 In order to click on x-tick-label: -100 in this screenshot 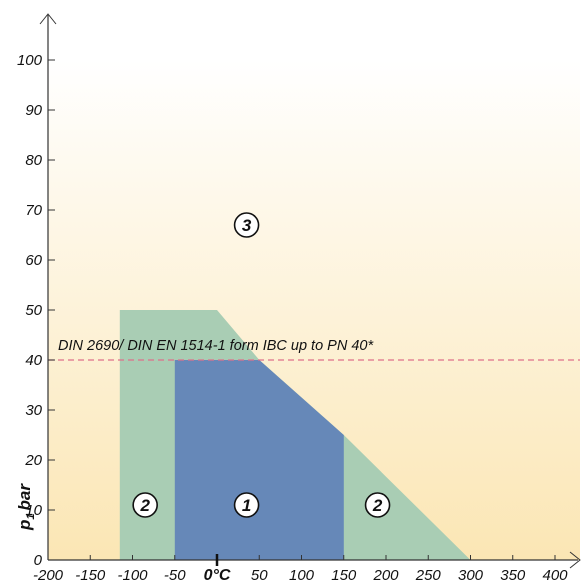, I will do `click(132, 575)`.